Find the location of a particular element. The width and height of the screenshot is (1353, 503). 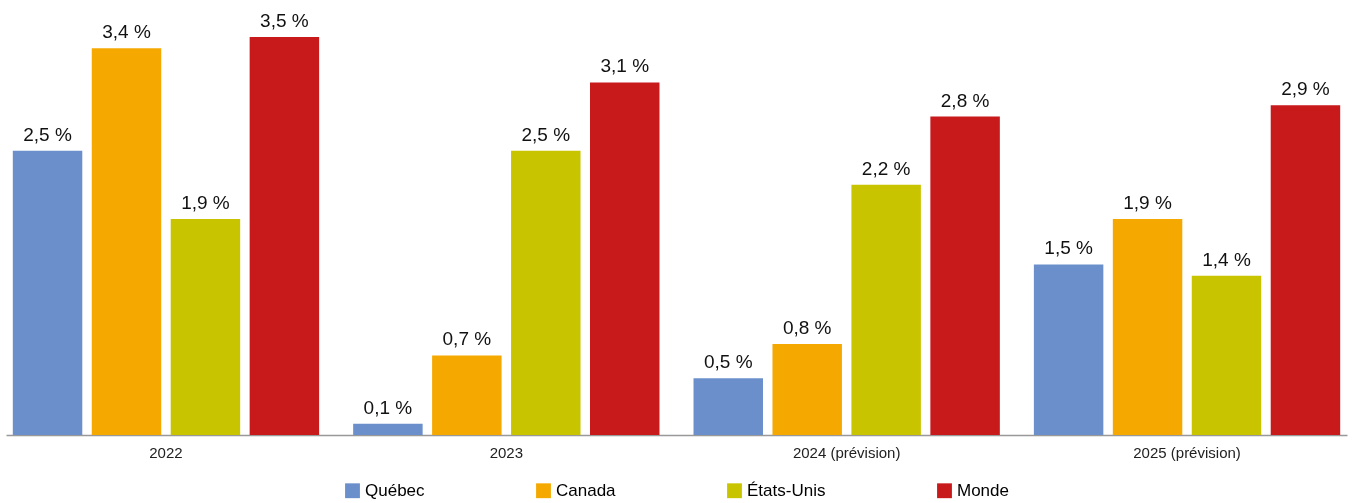

data-label: 0,8 % is located at coordinates (807, 328).